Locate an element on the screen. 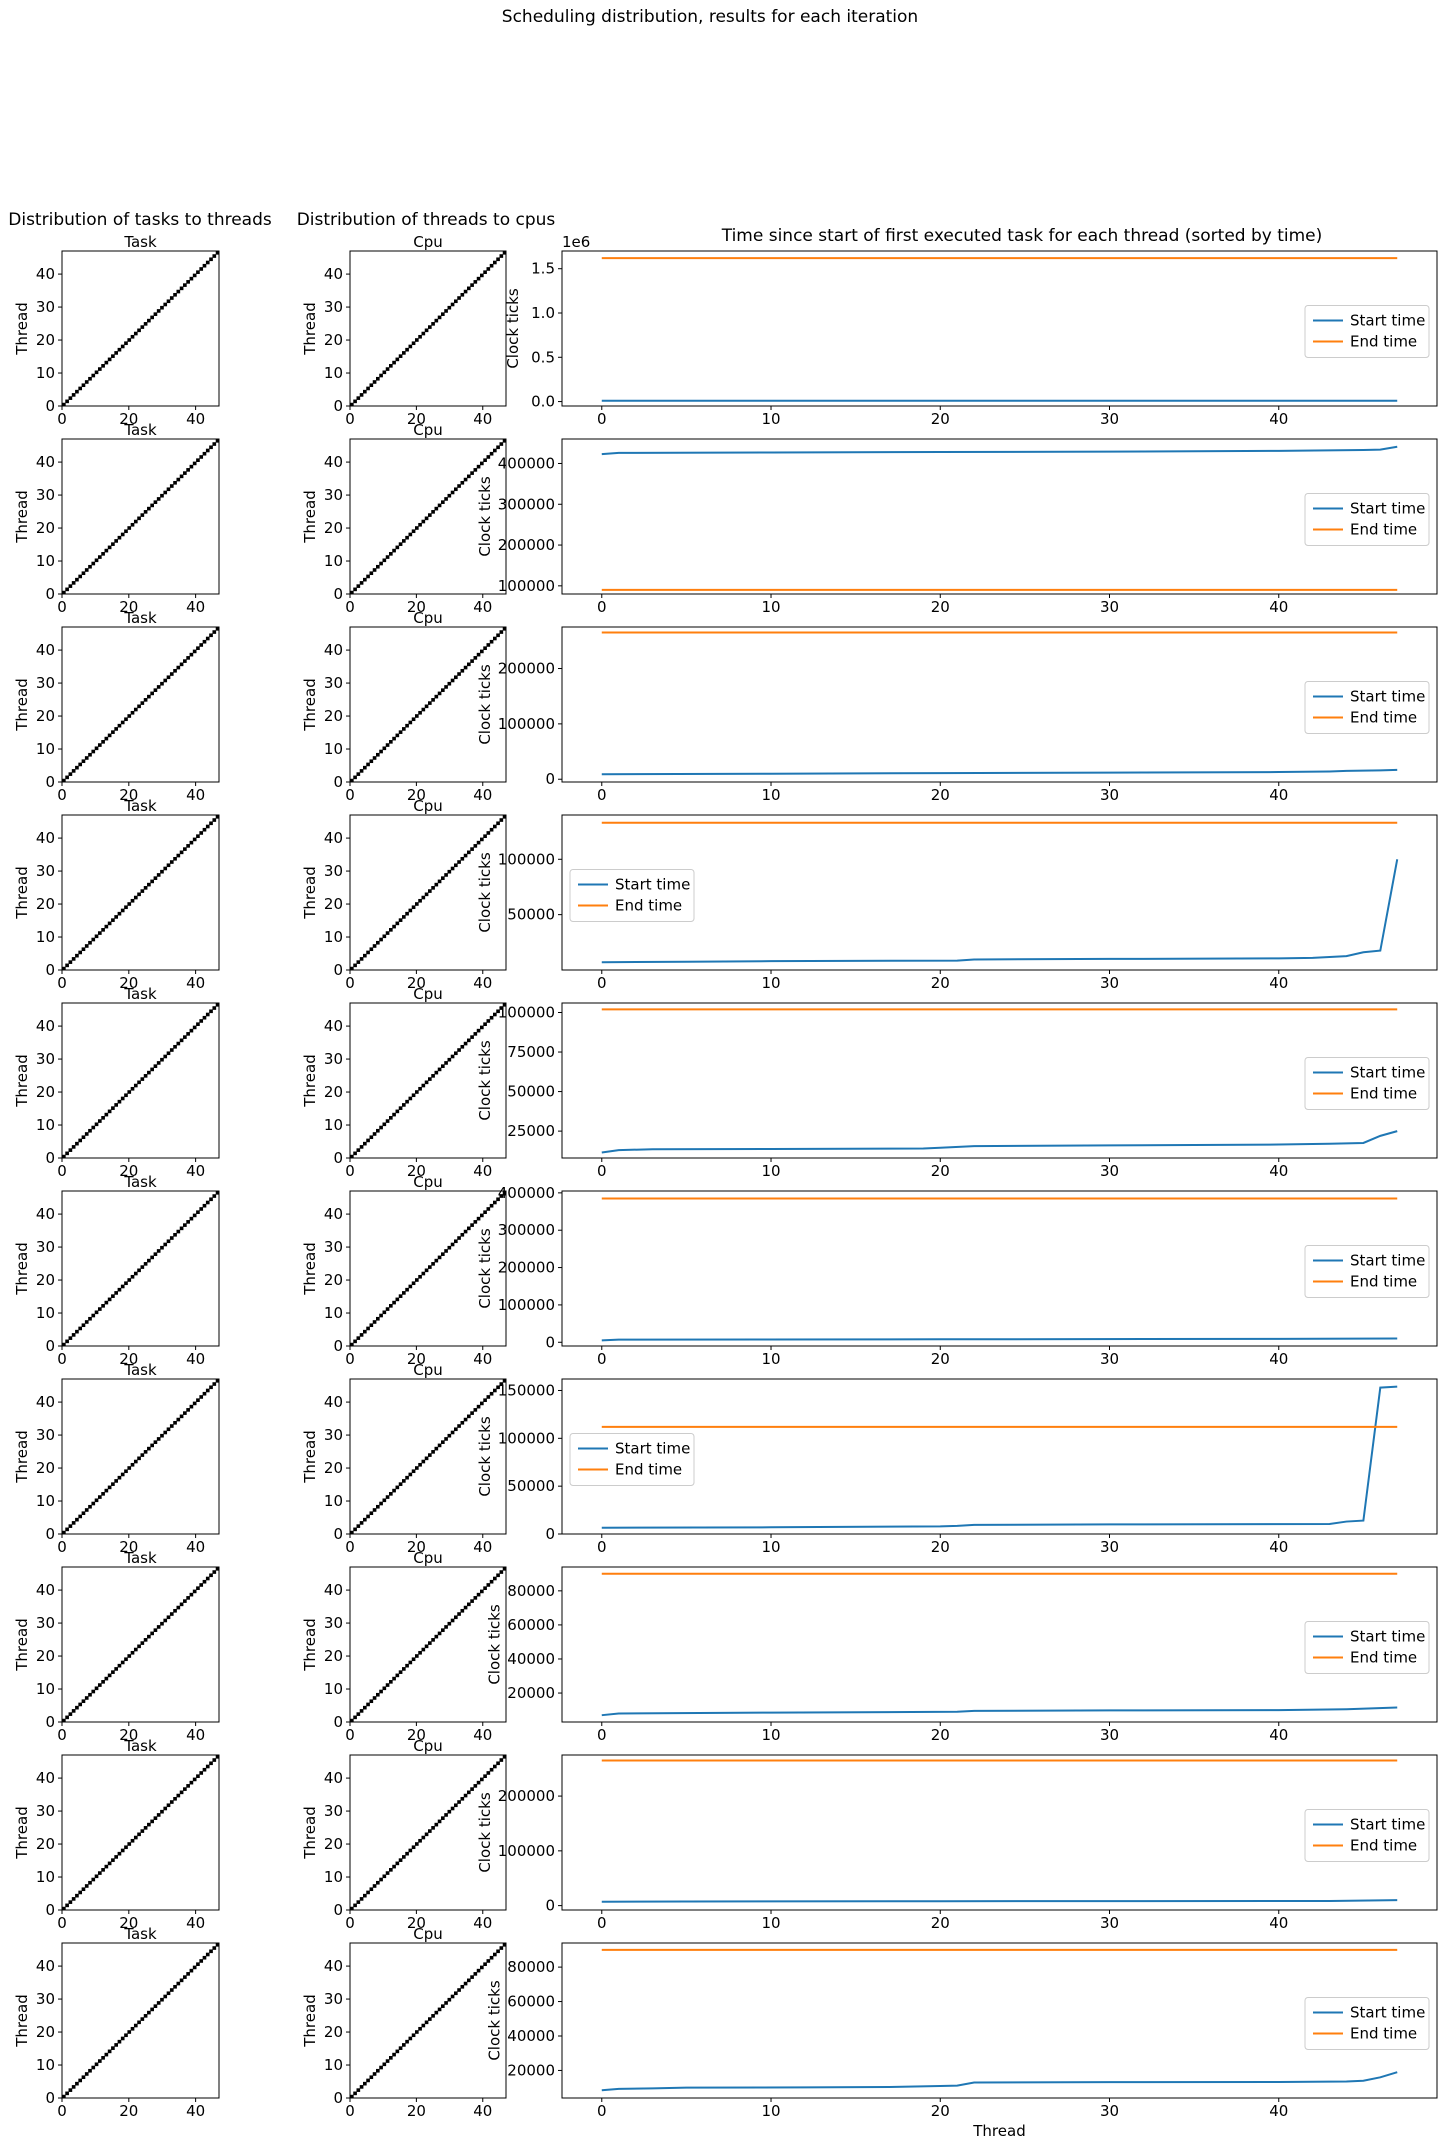 The image size is (1441, 2151). task-row-9-ytick-label: 30 is located at coordinates (45, 1999).